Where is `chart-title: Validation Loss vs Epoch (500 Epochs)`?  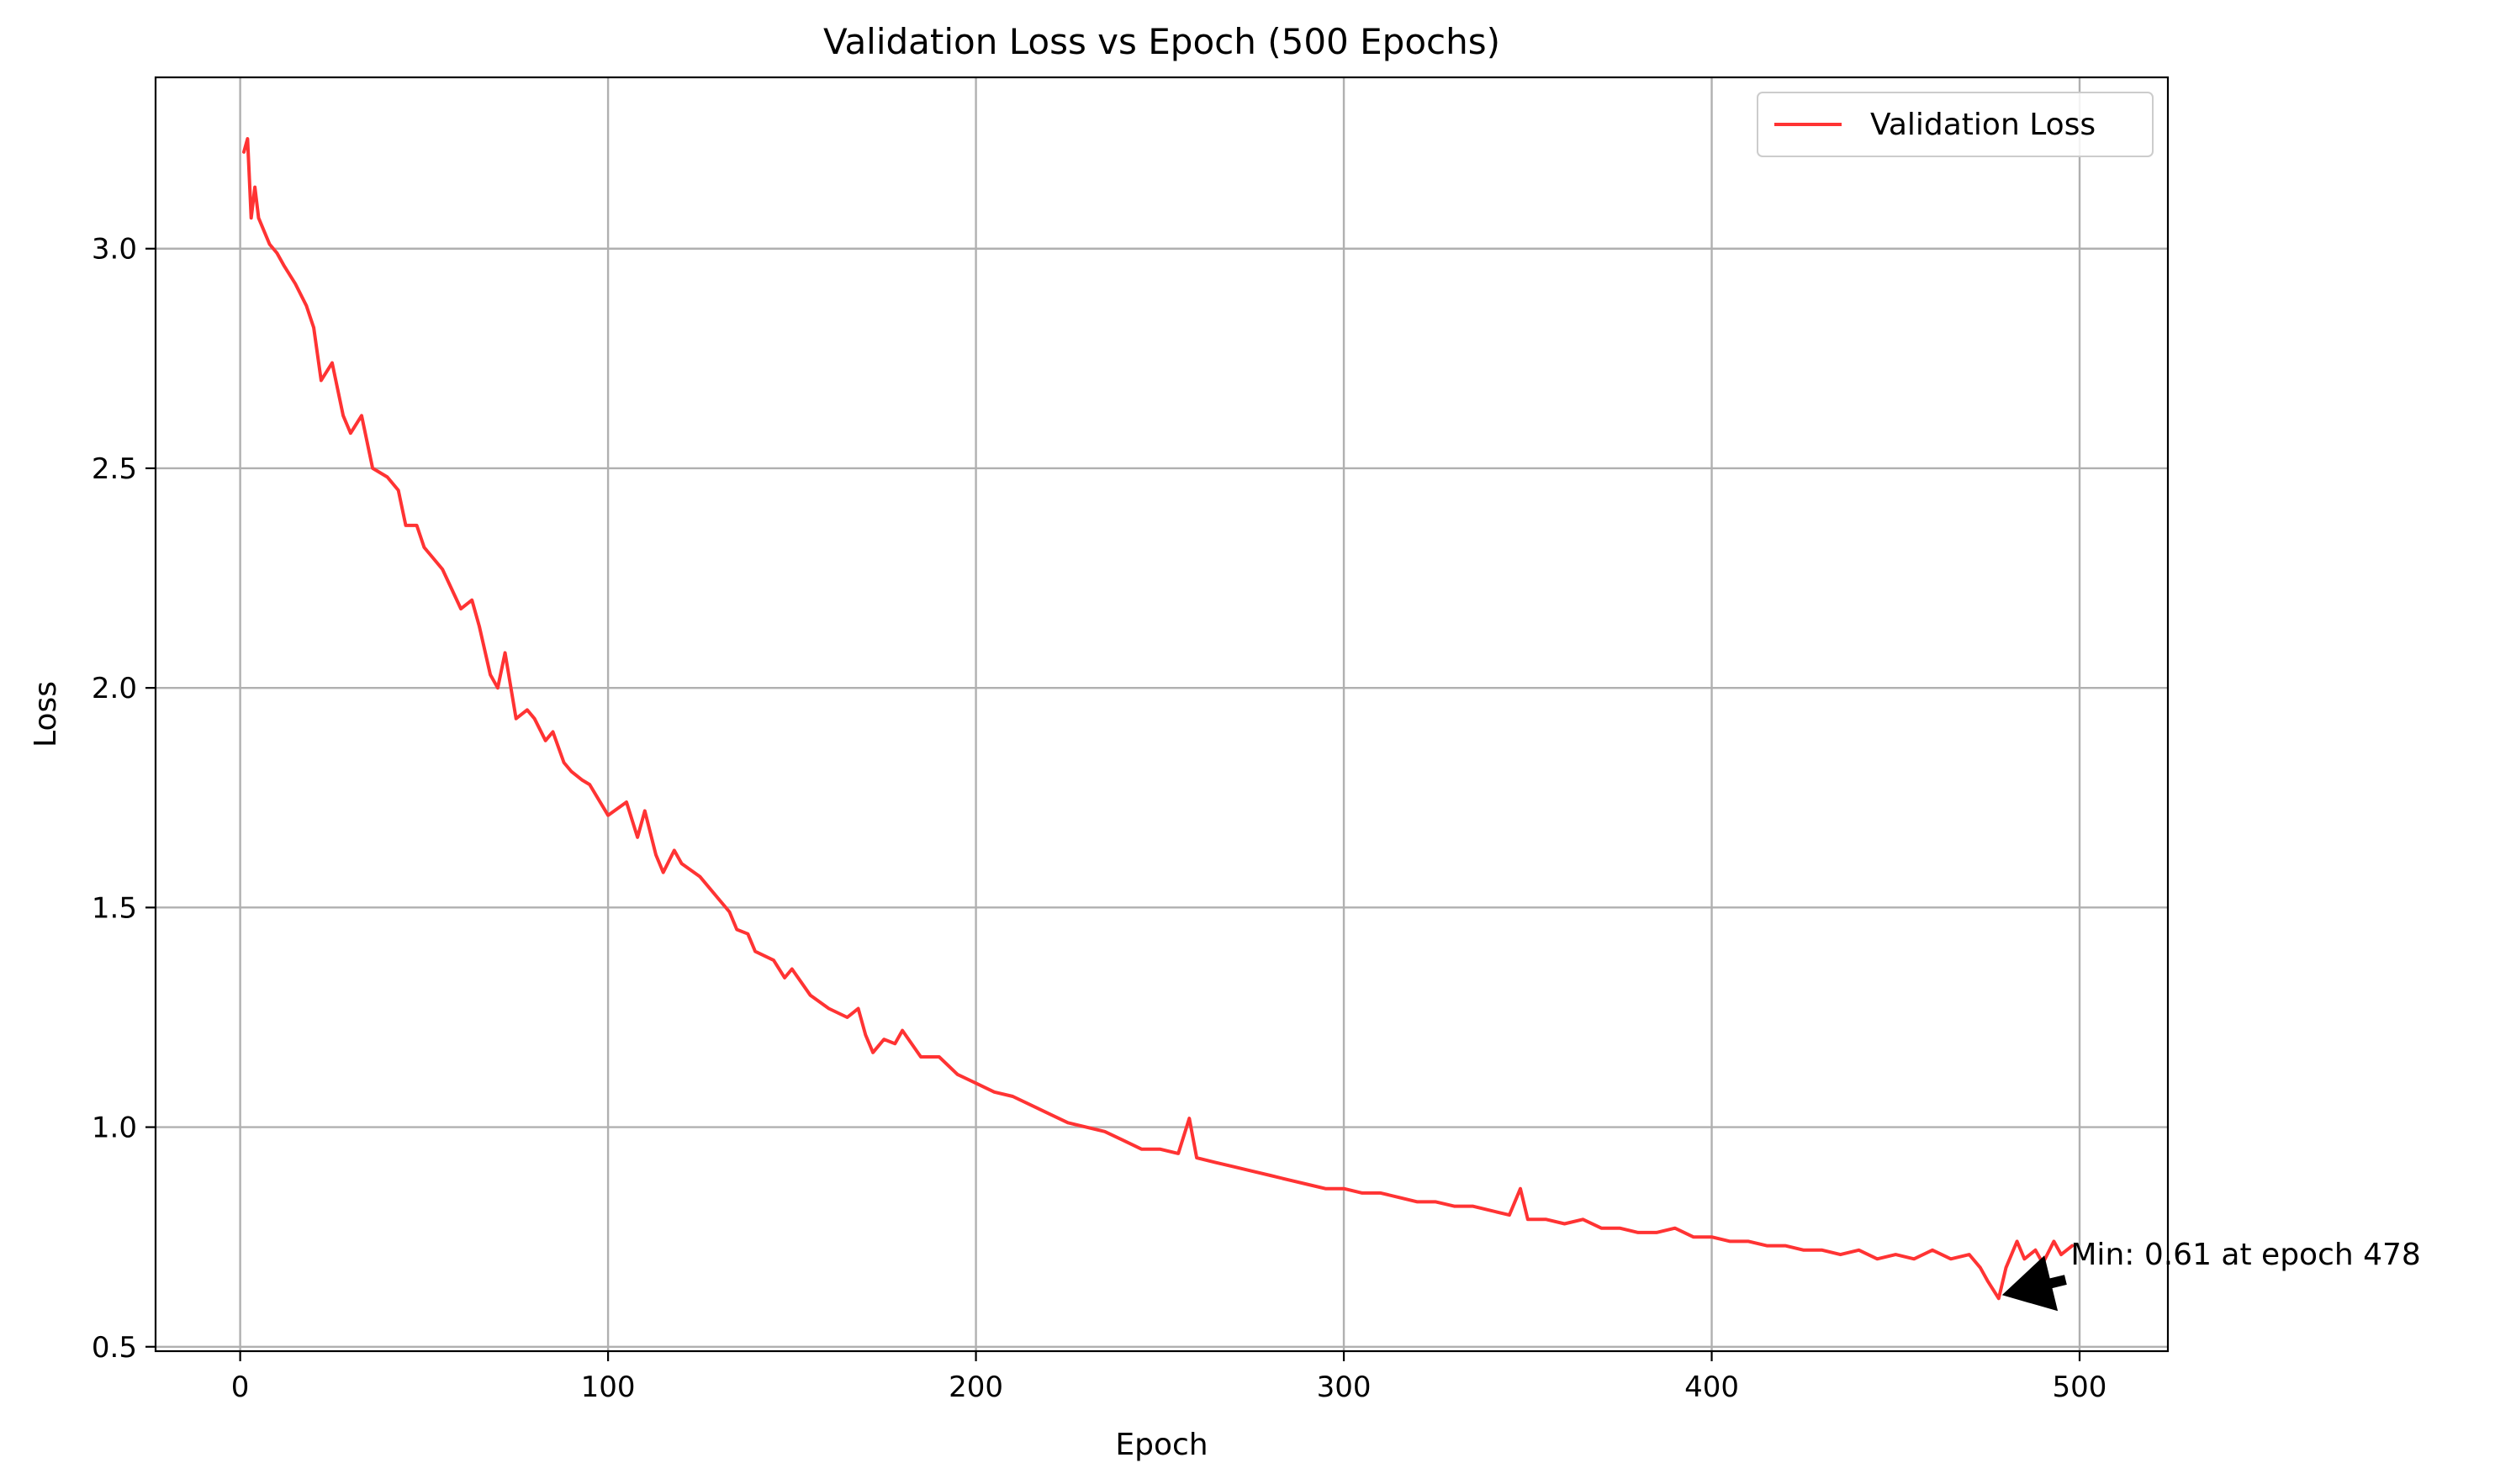 chart-title: Validation Loss vs Epoch (500 Epochs) is located at coordinates (1161, 41).